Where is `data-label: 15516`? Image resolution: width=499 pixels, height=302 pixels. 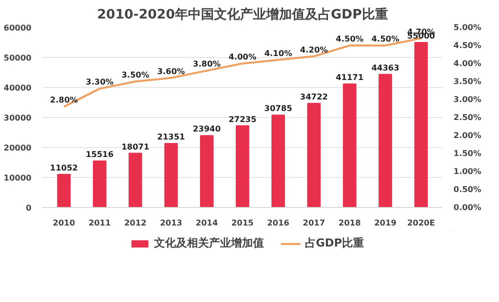
data-label: 15516 is located at coordinates (100, 154).